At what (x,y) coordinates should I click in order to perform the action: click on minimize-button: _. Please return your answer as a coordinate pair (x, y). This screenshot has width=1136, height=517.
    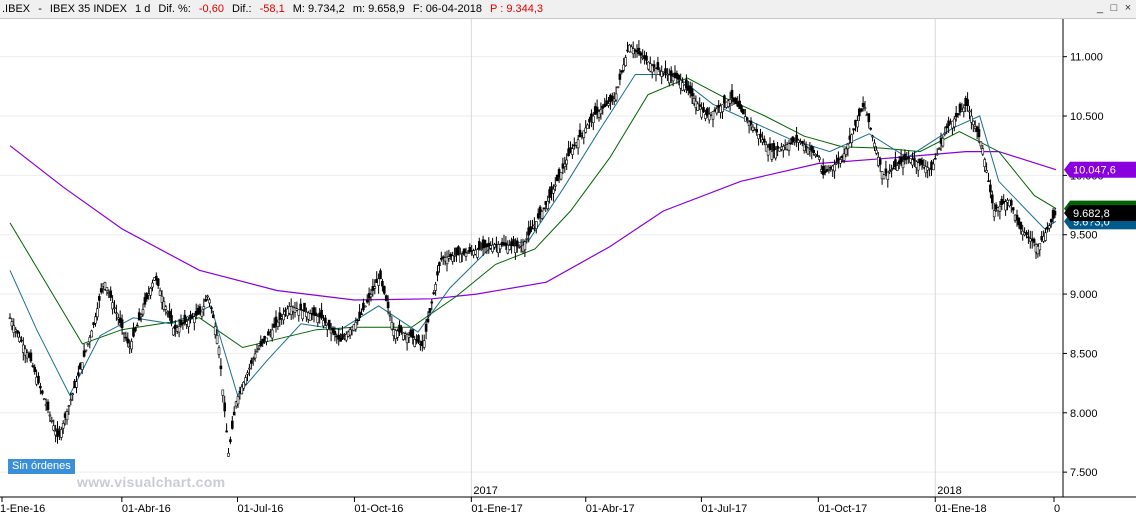
    Looking at the image, I should click on (1100, 8).